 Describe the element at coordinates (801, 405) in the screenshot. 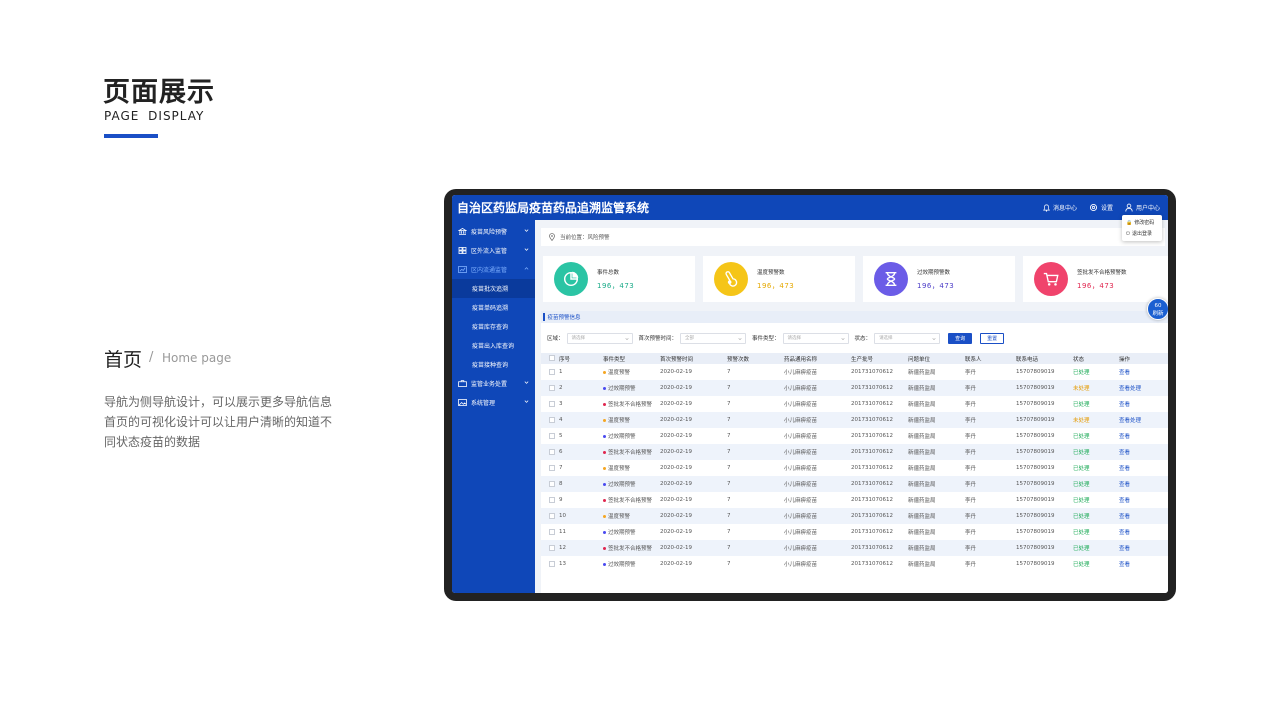

I see `drug-name: 小儿麻痹疫苗` at that location.